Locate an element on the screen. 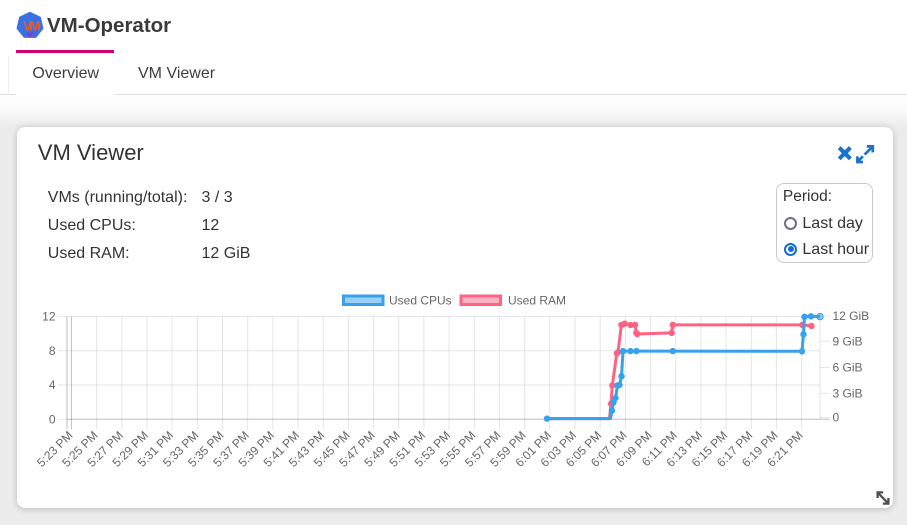  svg-text: 12 is located at coordinates (49, 317).